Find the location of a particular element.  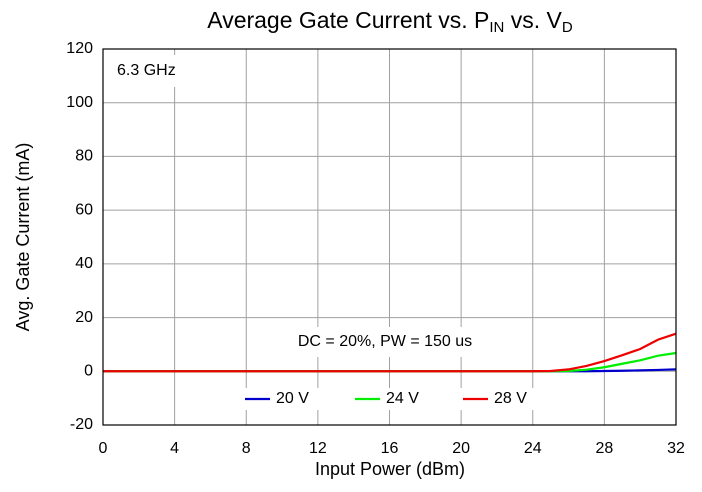

y-tick-label: -20 is located at coordinates (81, 424).